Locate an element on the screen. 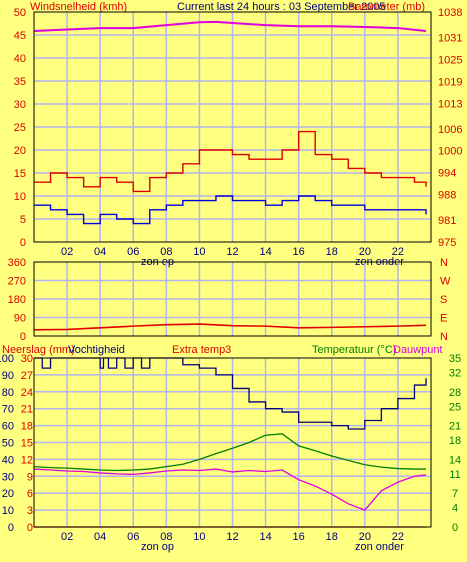  compass-label: E is located at coordinates (443, 319).